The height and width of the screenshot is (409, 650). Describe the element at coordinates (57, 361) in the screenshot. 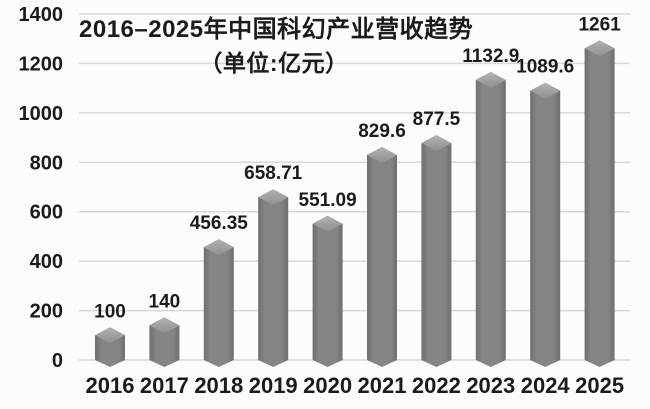

I see `y-axis-tick-label: 0` at that location.